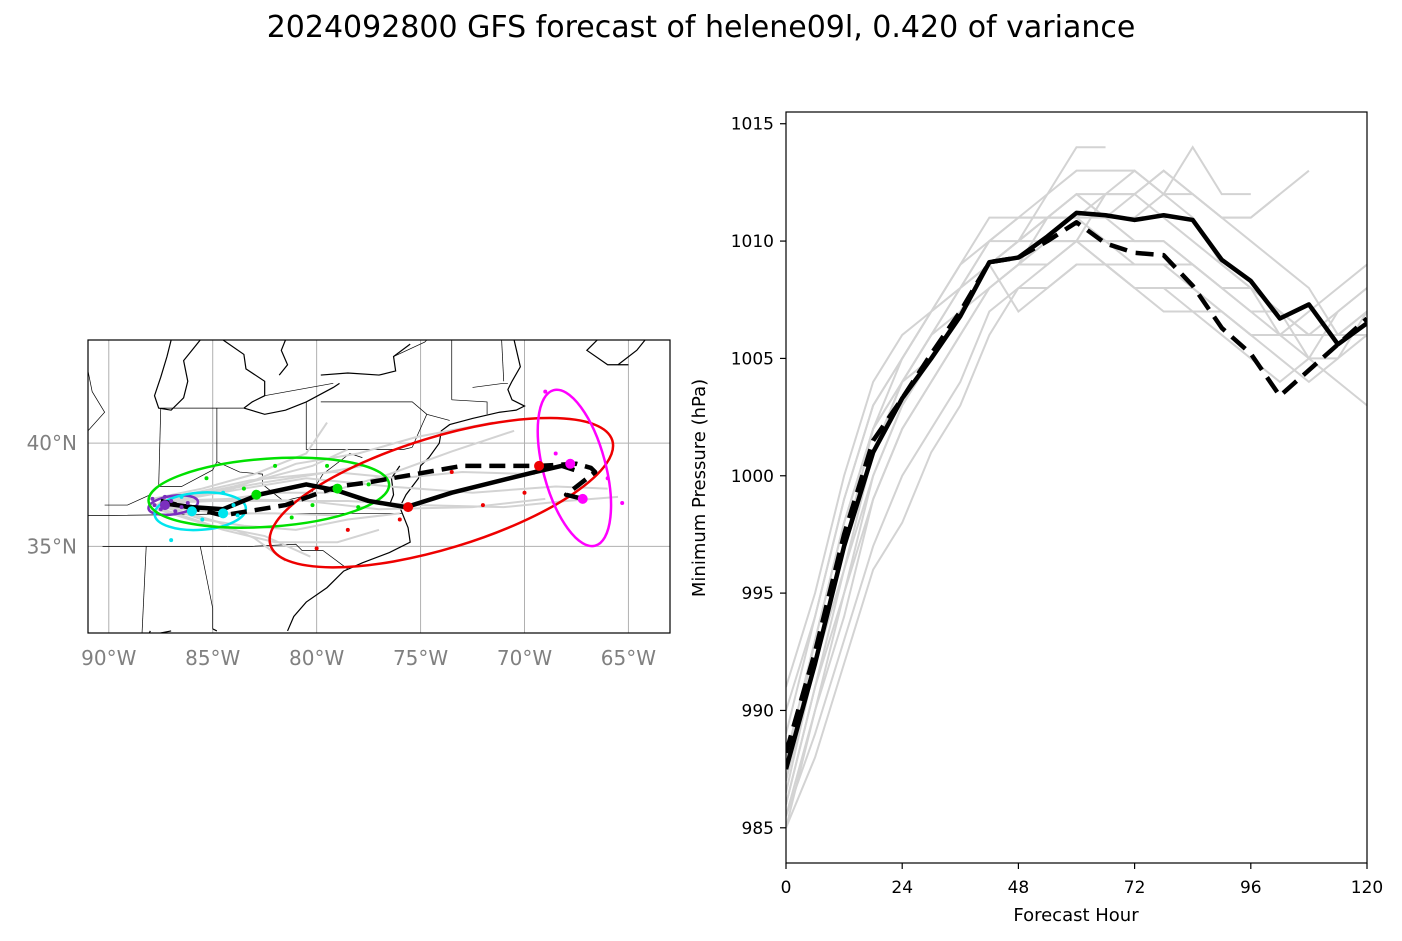  I want to click on map-tick-labels: 90°W 85°W 80°W 75°W 70°W 65°W 35°N 40°N, so click(342, 550).